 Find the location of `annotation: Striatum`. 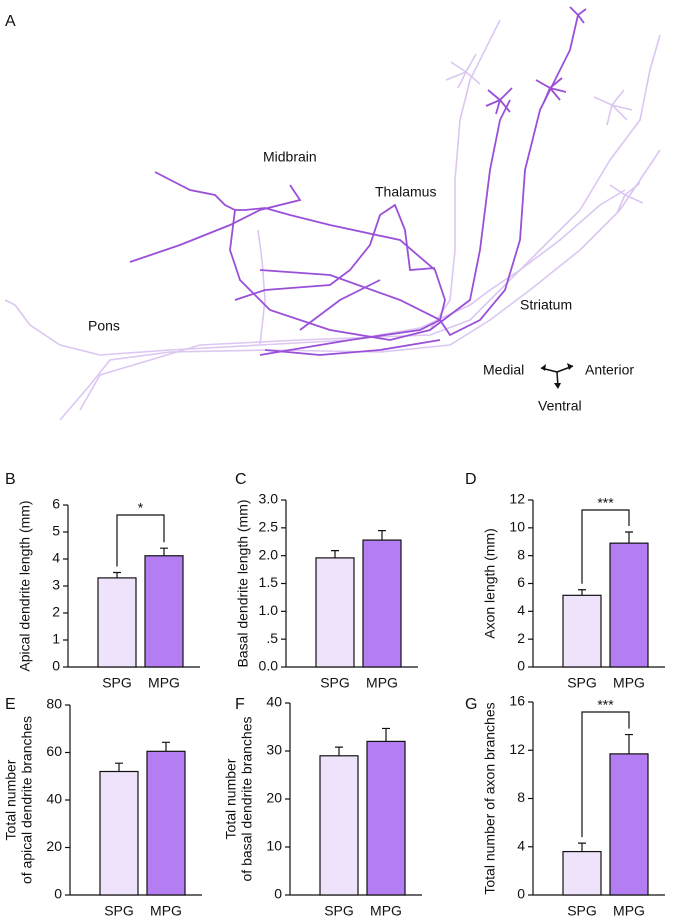

annotation: Striatum is located at coordinates (546, 305).